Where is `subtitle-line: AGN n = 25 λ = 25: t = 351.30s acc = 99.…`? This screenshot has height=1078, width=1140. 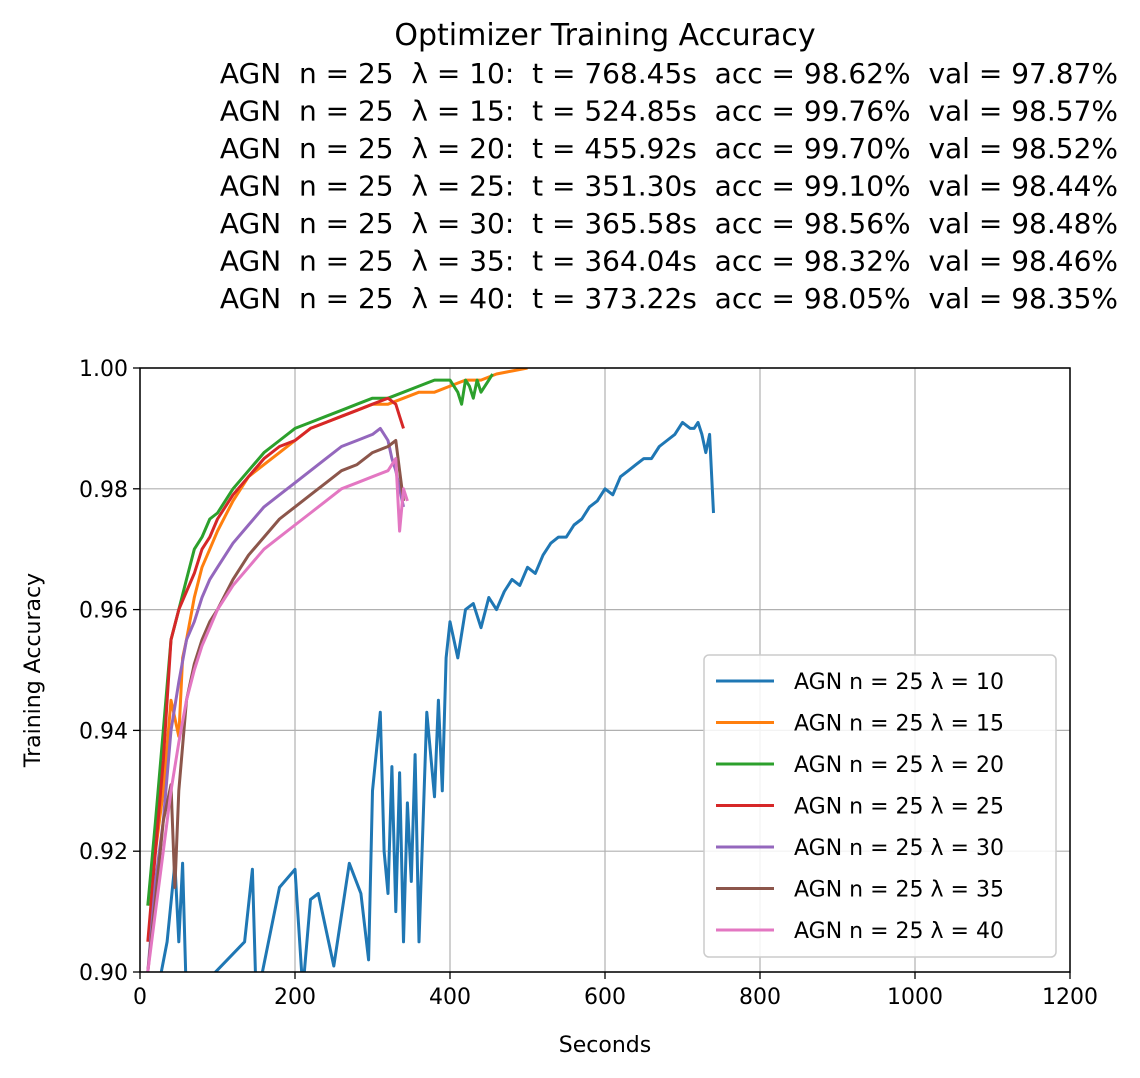 subtitle-line: AGN n = 25 λ = 25: t = 351.30s acc = 99.… is located at coordinates (669, 186).